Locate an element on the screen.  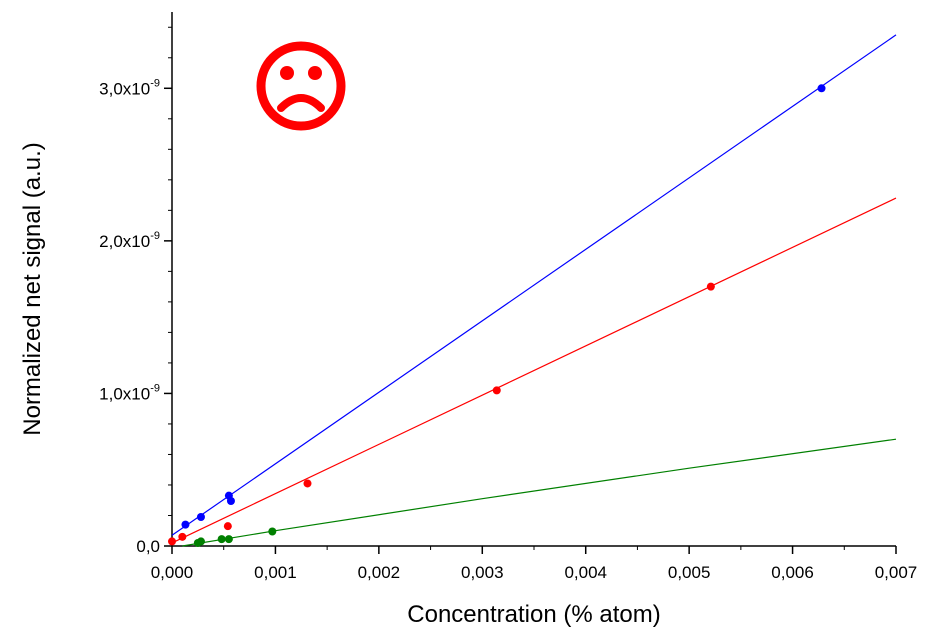
x-tick-label: 0,001 is located at coordinates (275, 572).